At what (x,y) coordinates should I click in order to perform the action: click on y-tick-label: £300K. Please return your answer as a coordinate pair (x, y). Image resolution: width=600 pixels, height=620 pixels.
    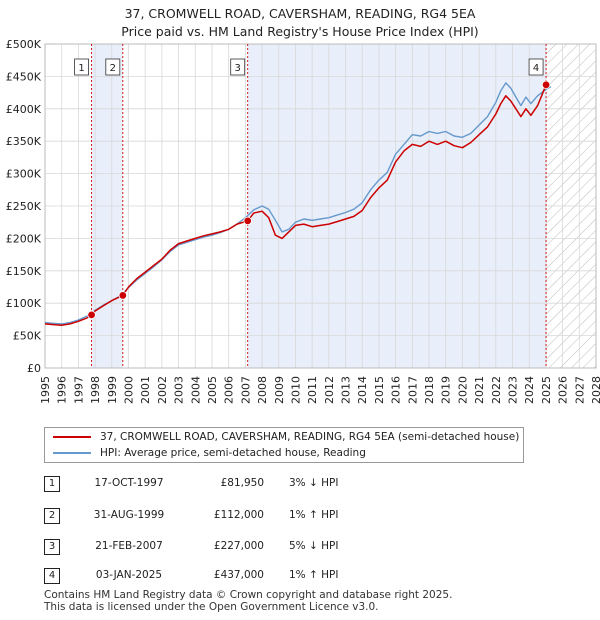
    Looking at the image, I should click on (24, 174).